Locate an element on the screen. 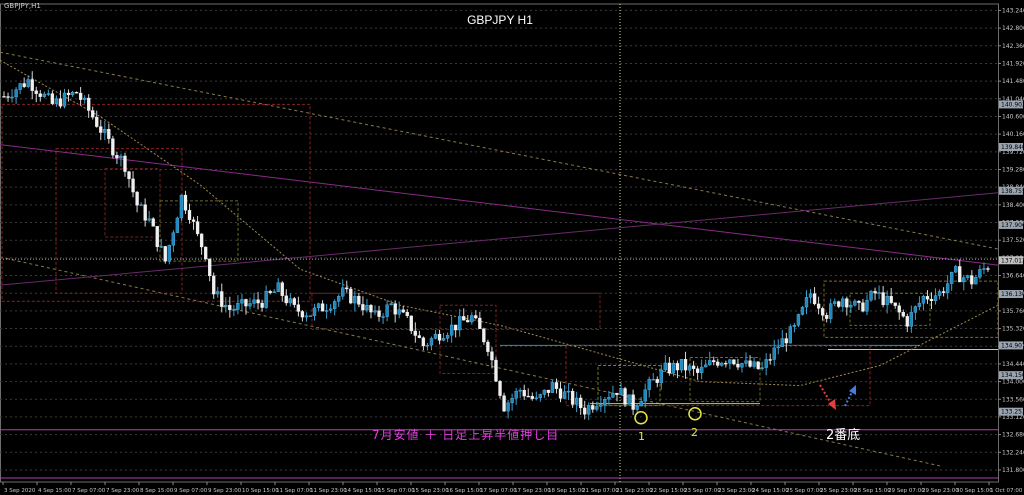 The height and width of the screenshot is (495, 1024). y-tick-label: 134.440 is located at coordinates (1013, 364).